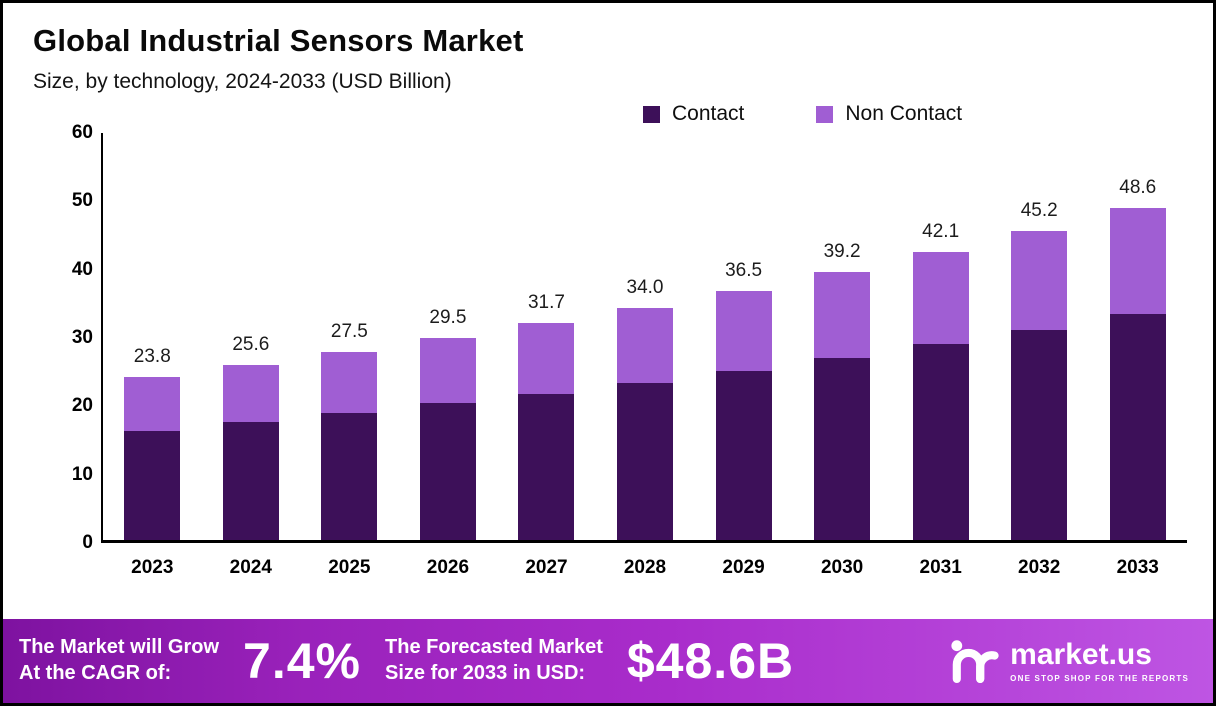  Describe the element at coordinates (743, 567) in the screenshot. I see `x-axis-label: 2029` at that location.